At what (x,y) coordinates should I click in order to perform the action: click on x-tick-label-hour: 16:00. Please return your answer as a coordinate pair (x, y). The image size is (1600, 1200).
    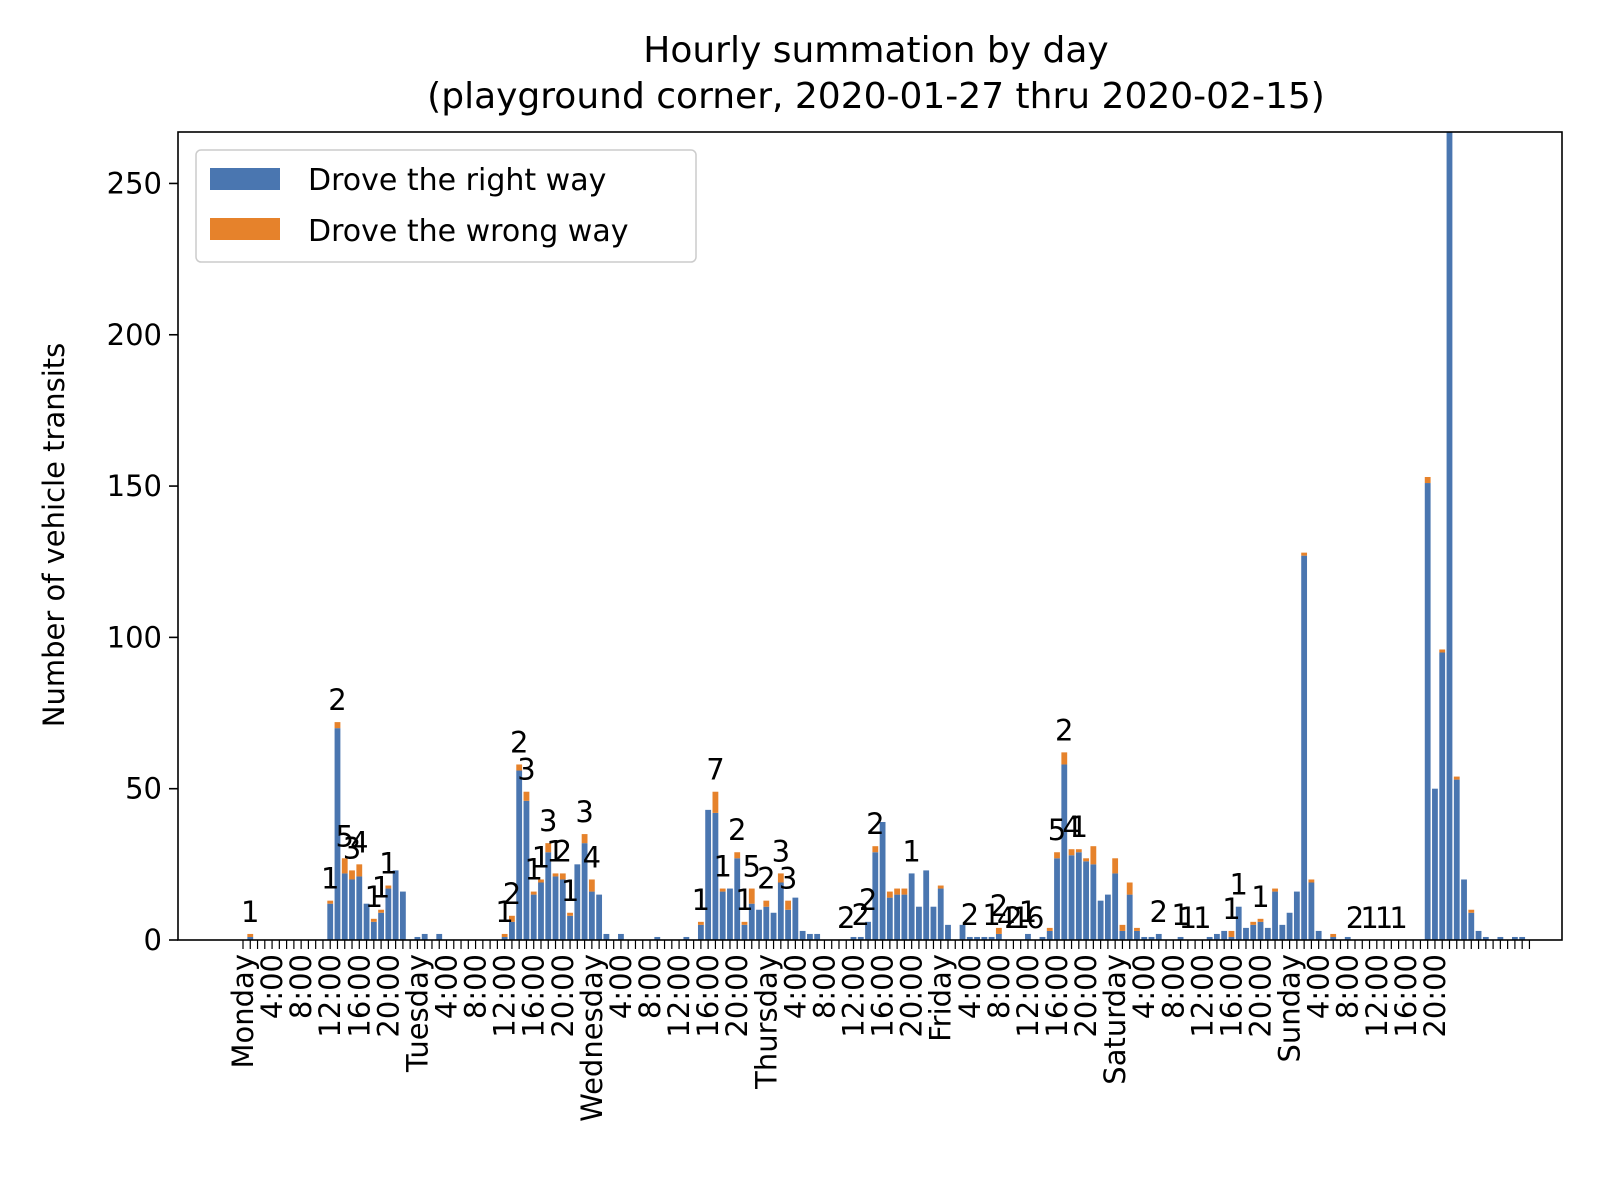
    Looking at the image, I should click on (359, 996).